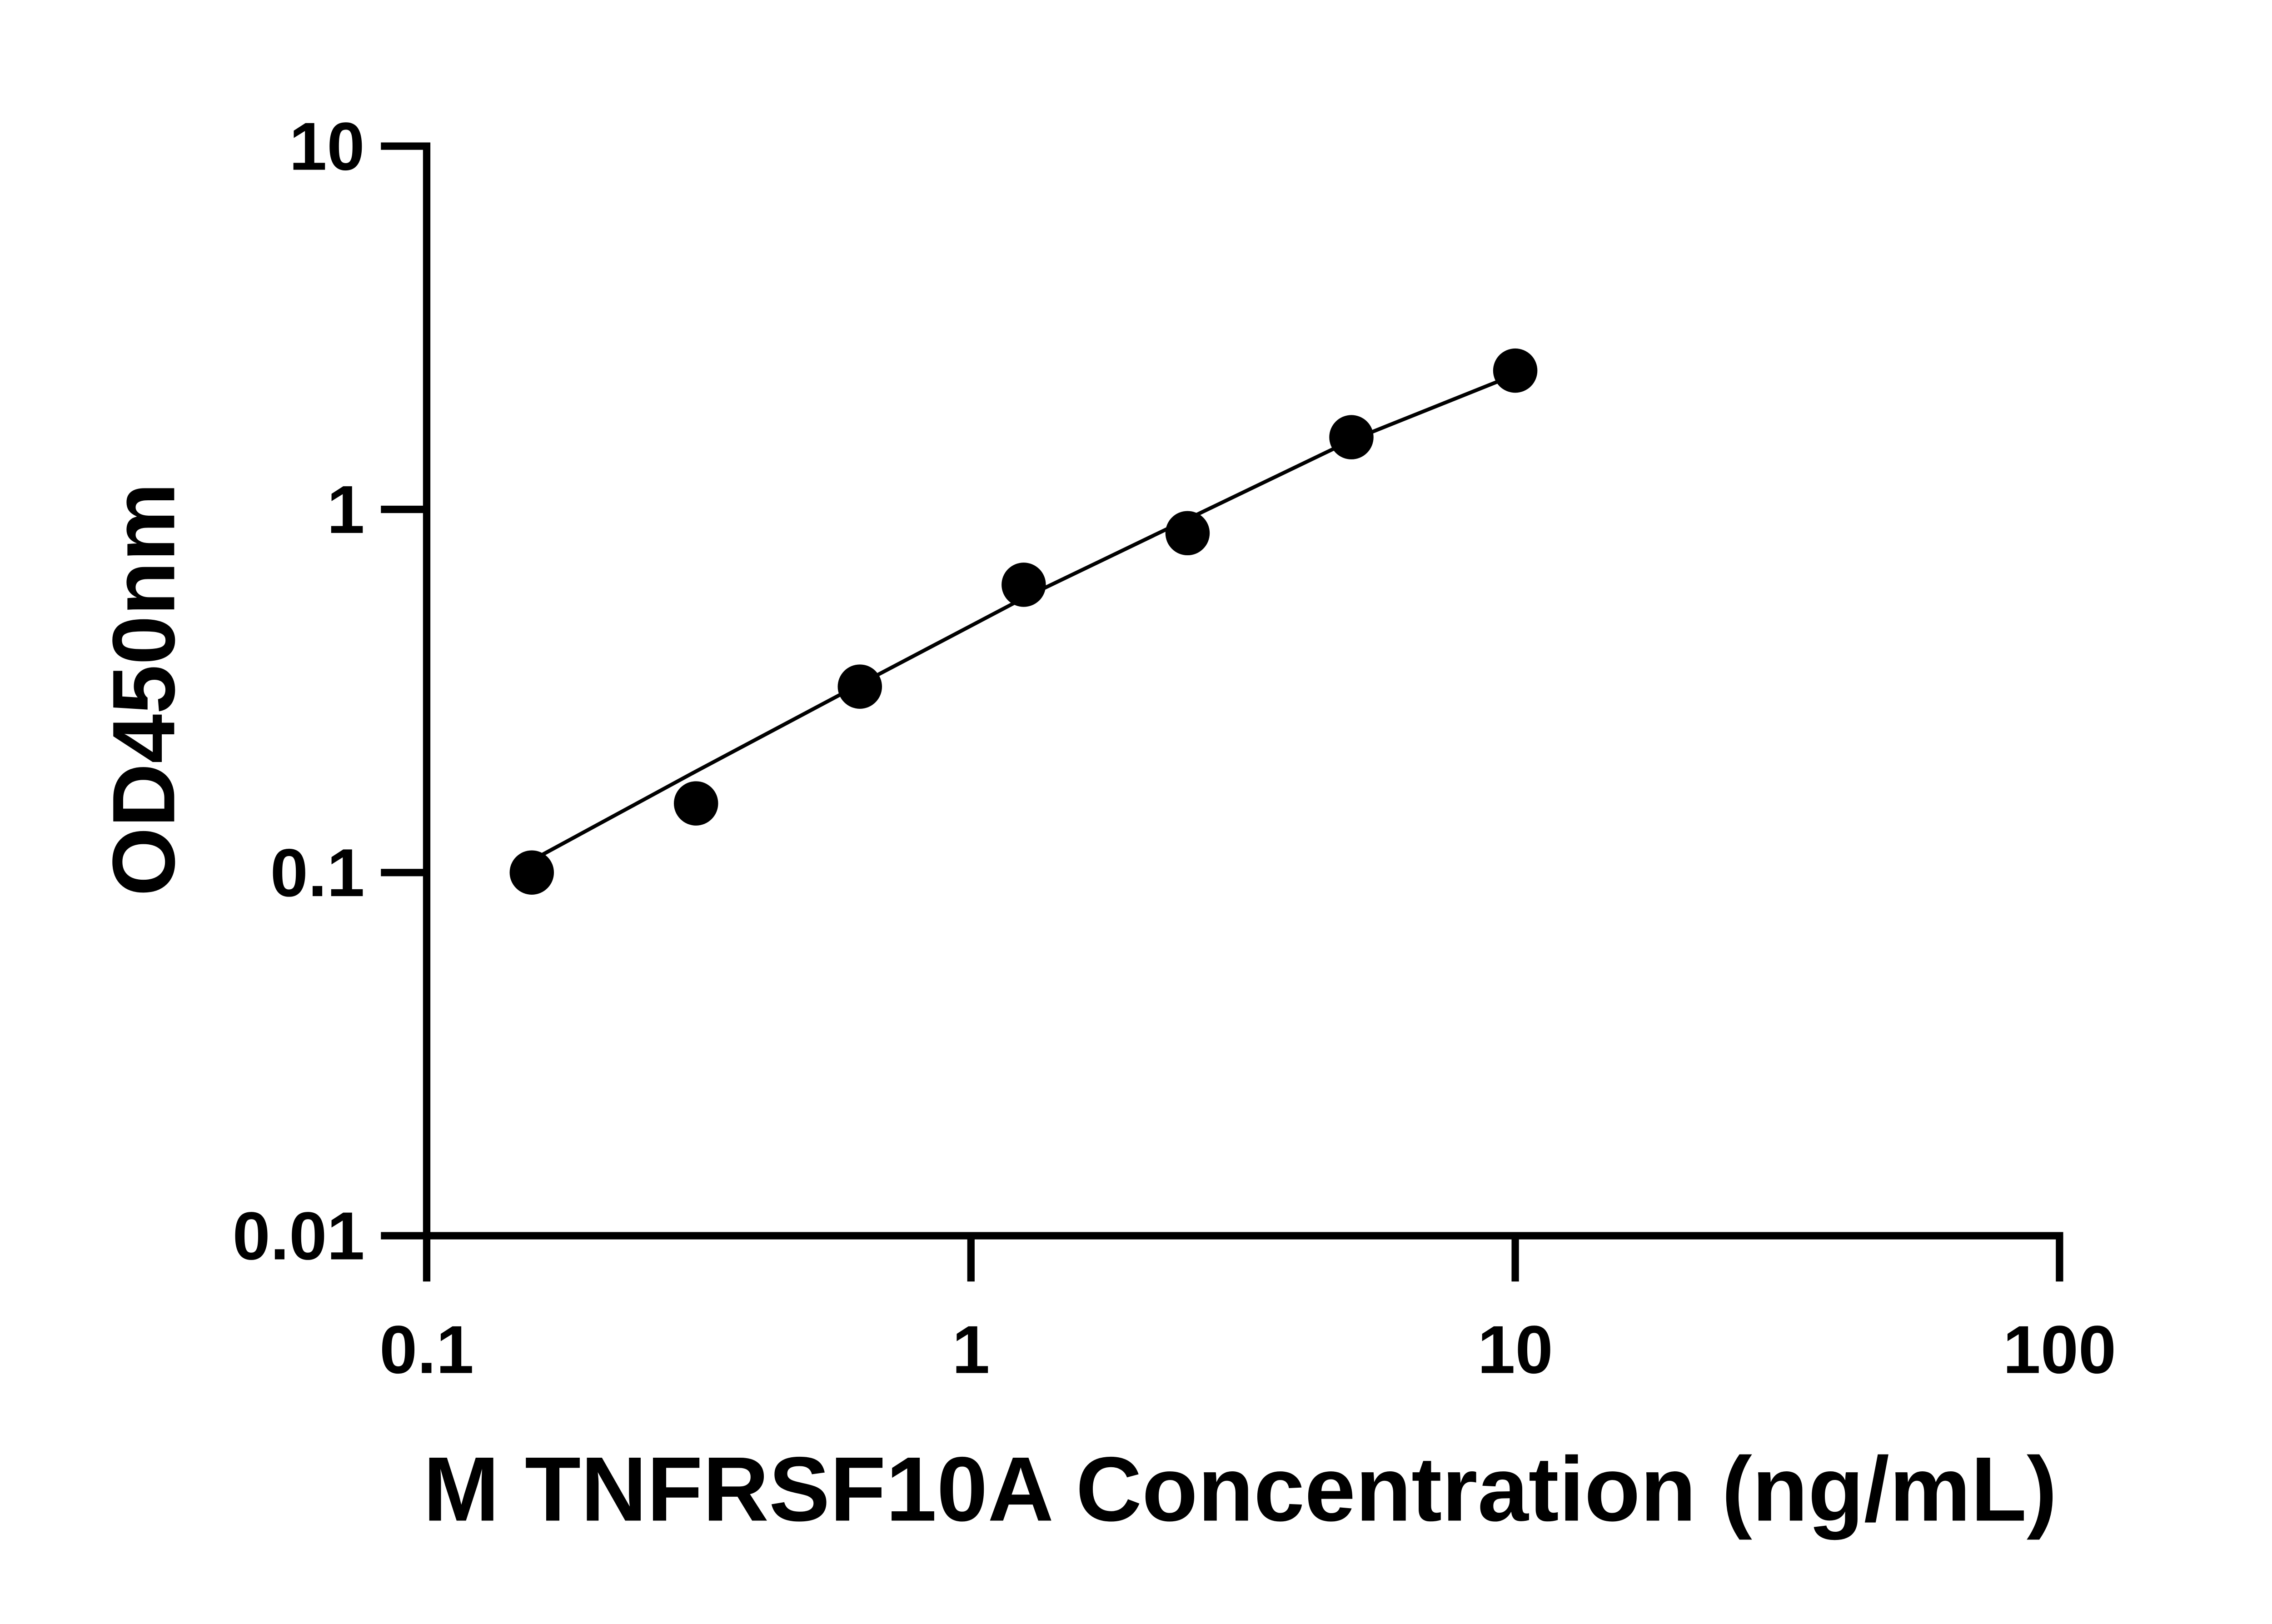 This screenshot has height=1624, width=2272. I want to click on x-tick-label: 10, so click(1515, 1350).